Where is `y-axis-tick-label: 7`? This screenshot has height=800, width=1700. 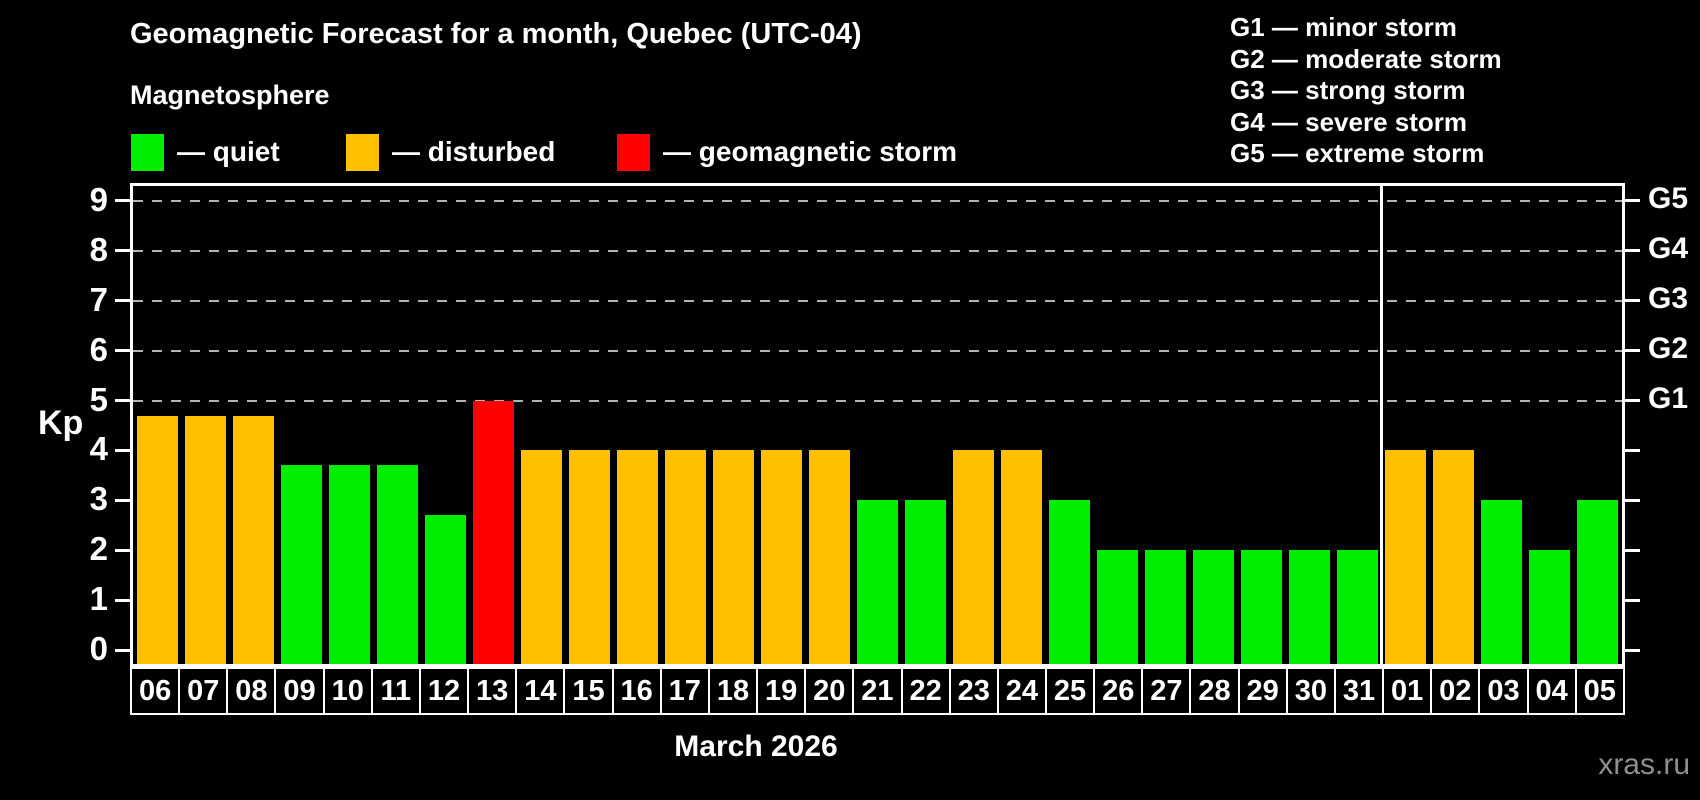 y-axis-tick-label: 7 is located at coordinates (98, 299).